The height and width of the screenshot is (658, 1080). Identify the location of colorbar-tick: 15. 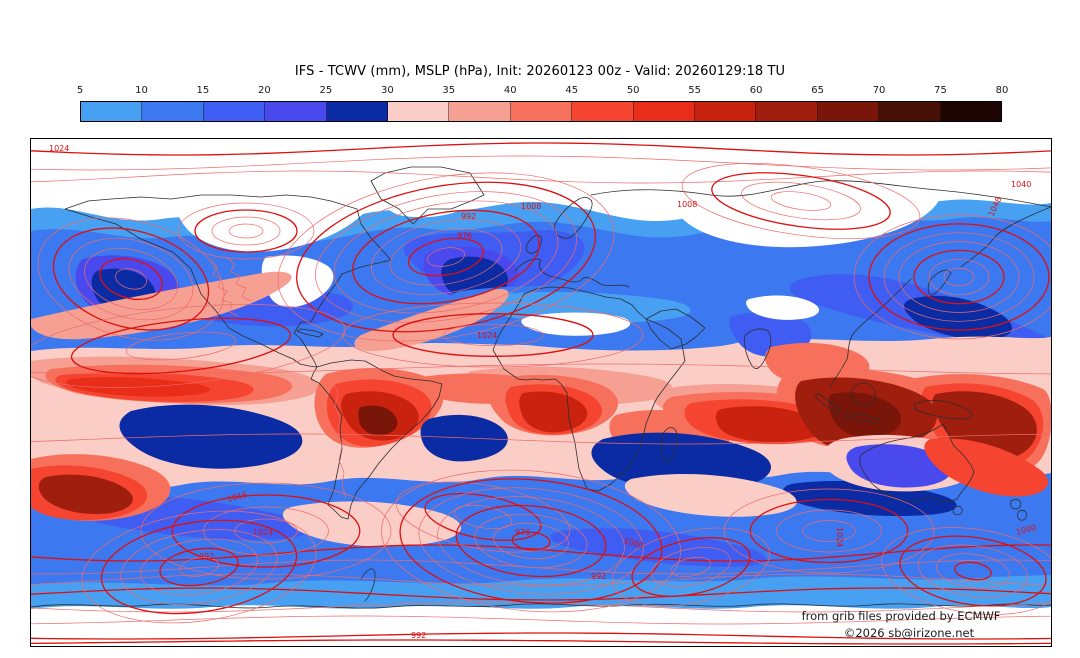
(203, 90).